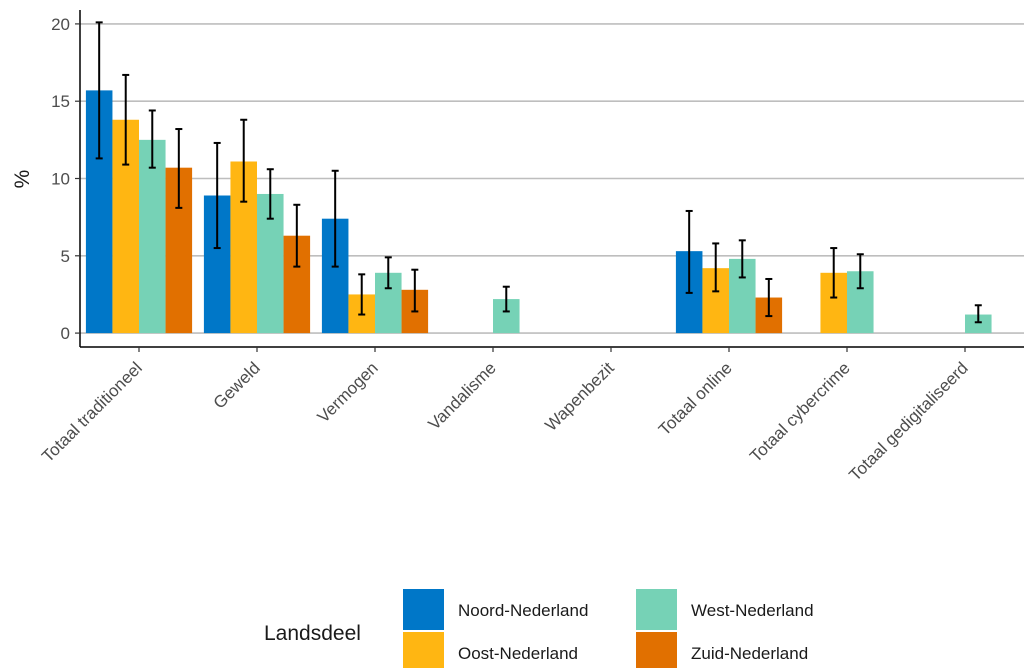 This screenshot has height=668, width=1024. I want to click on legend-item: Zuid-Nederland, so click(722, 650).